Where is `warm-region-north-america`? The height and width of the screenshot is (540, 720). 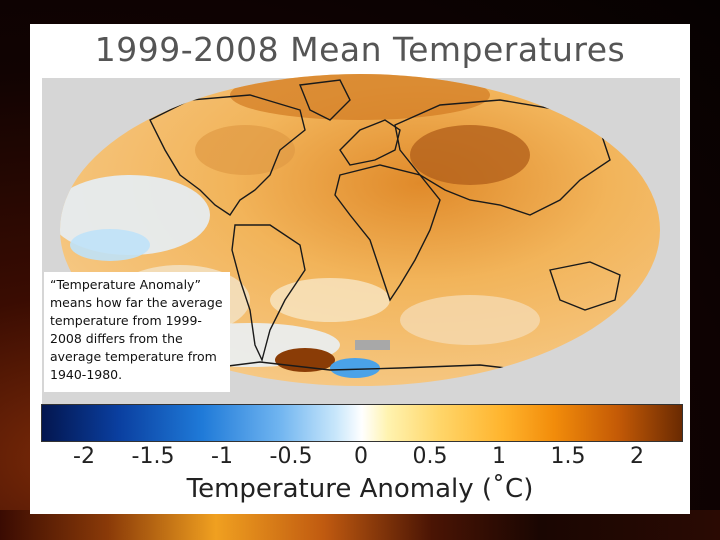 warm-region-north-america is located at coordinates (245, 150).